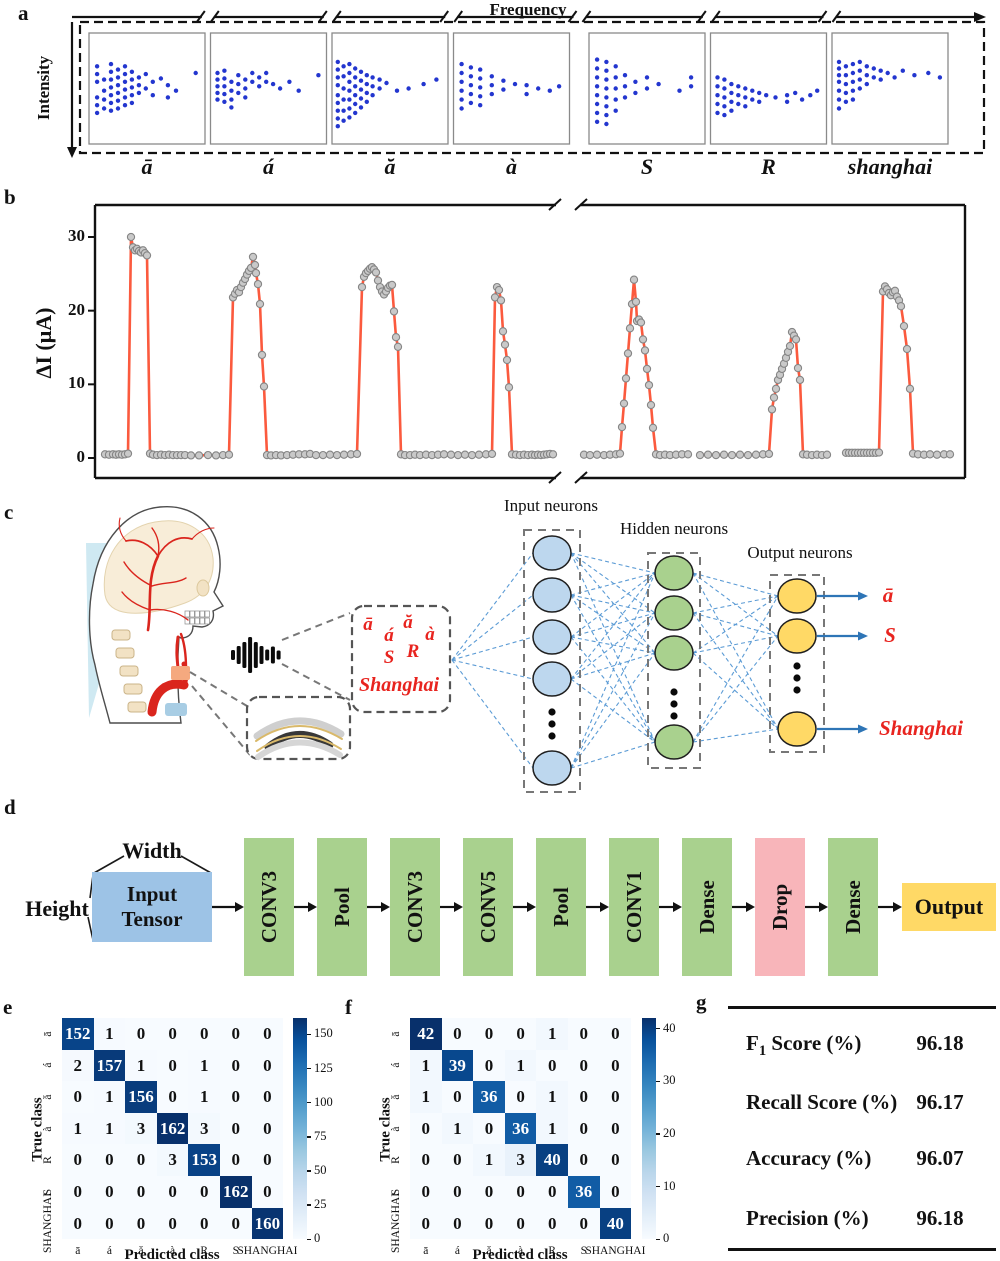 This screenshot has width=1000, height=1261. I want to click on phoneme-red-label: R, so click(413, 651).